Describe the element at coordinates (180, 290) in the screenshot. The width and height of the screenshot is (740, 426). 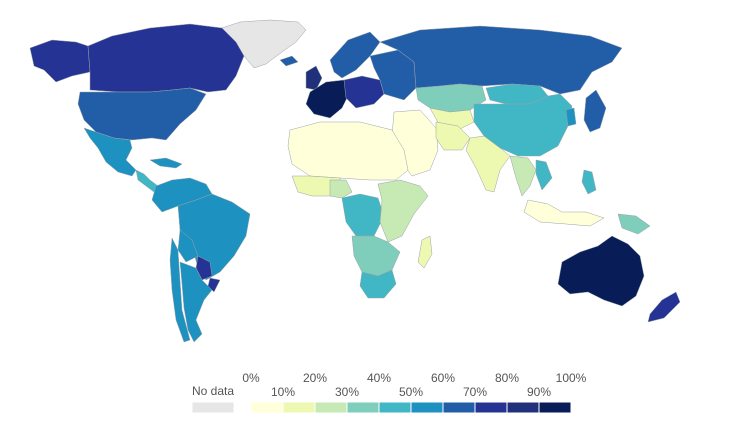
I see `region-chile` at that location.